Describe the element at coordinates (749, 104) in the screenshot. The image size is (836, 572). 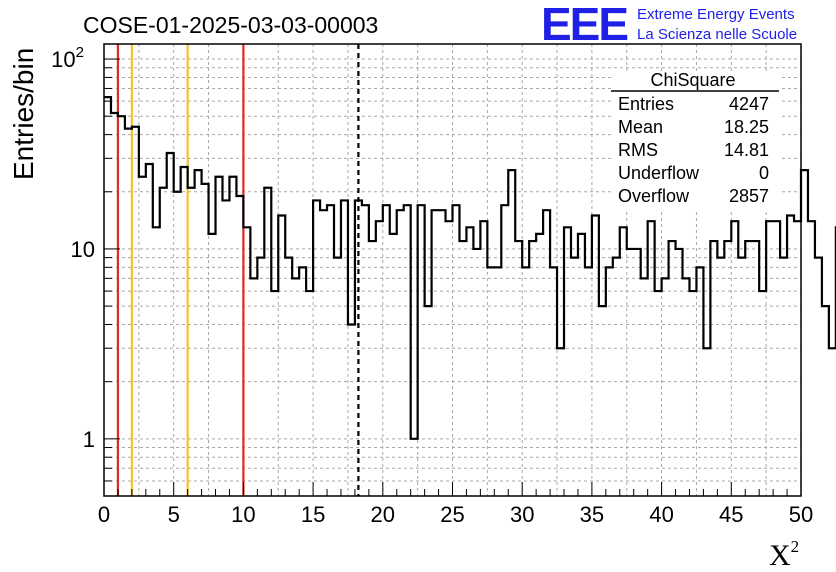
I see `stats-value: 4247` at that location.